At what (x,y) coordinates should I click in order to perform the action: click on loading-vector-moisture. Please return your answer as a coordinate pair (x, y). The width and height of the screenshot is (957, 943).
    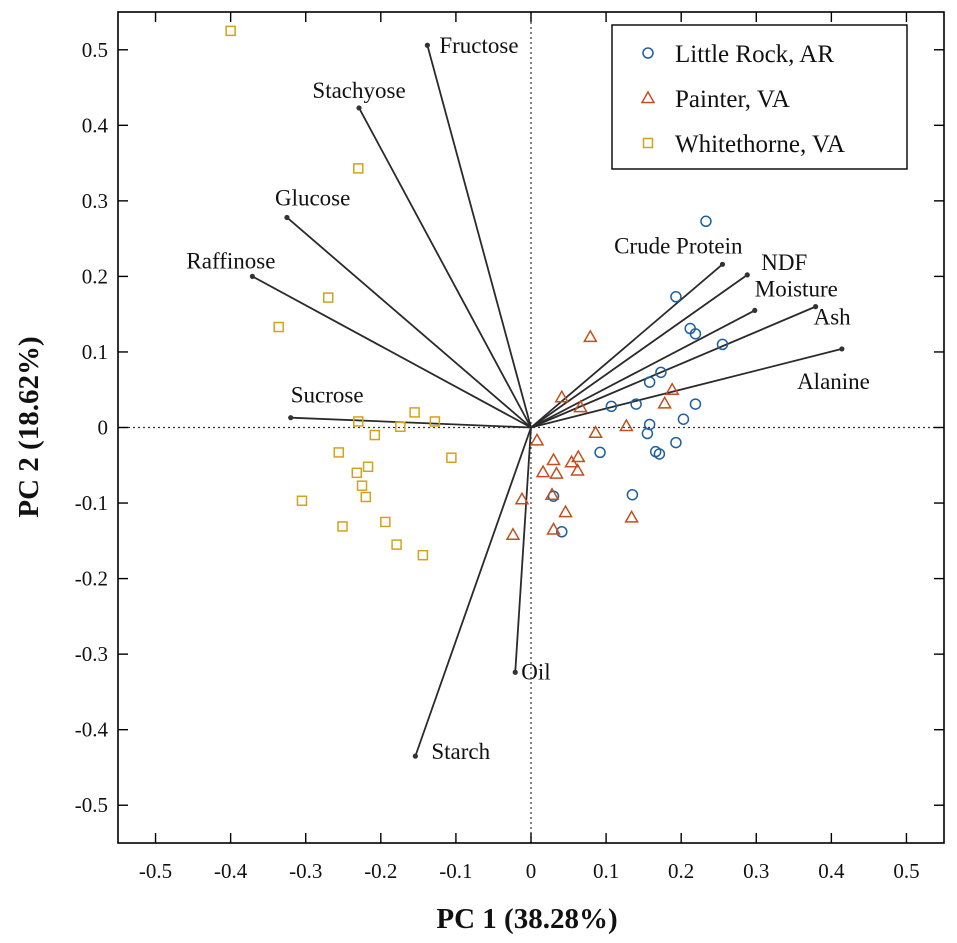
    Looking at the image, I should click on (643, 369).